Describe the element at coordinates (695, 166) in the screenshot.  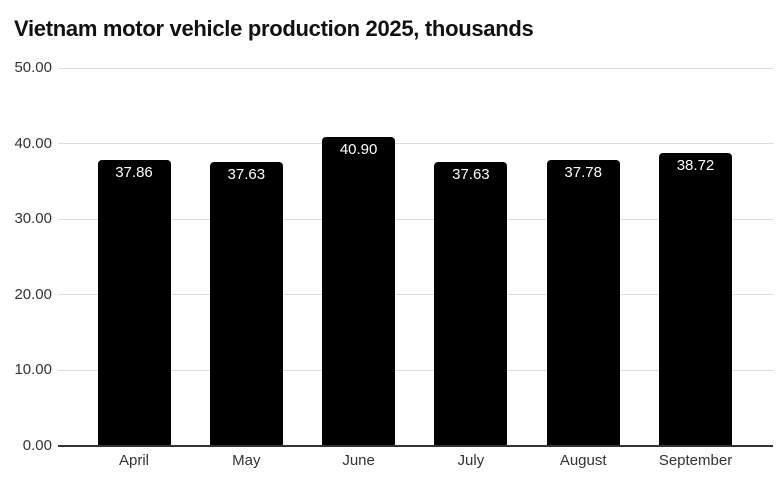
I see `bar-value-label: 38.72` at that location.